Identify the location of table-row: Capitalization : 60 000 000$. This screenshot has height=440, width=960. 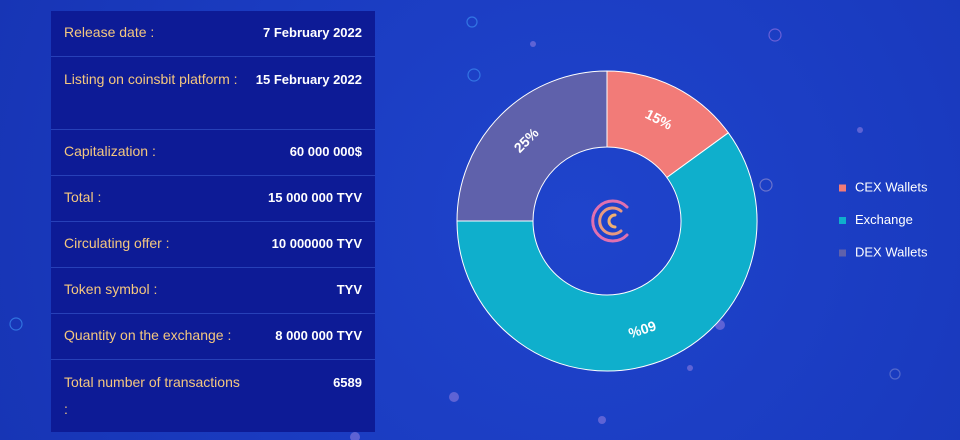
(213, 153).